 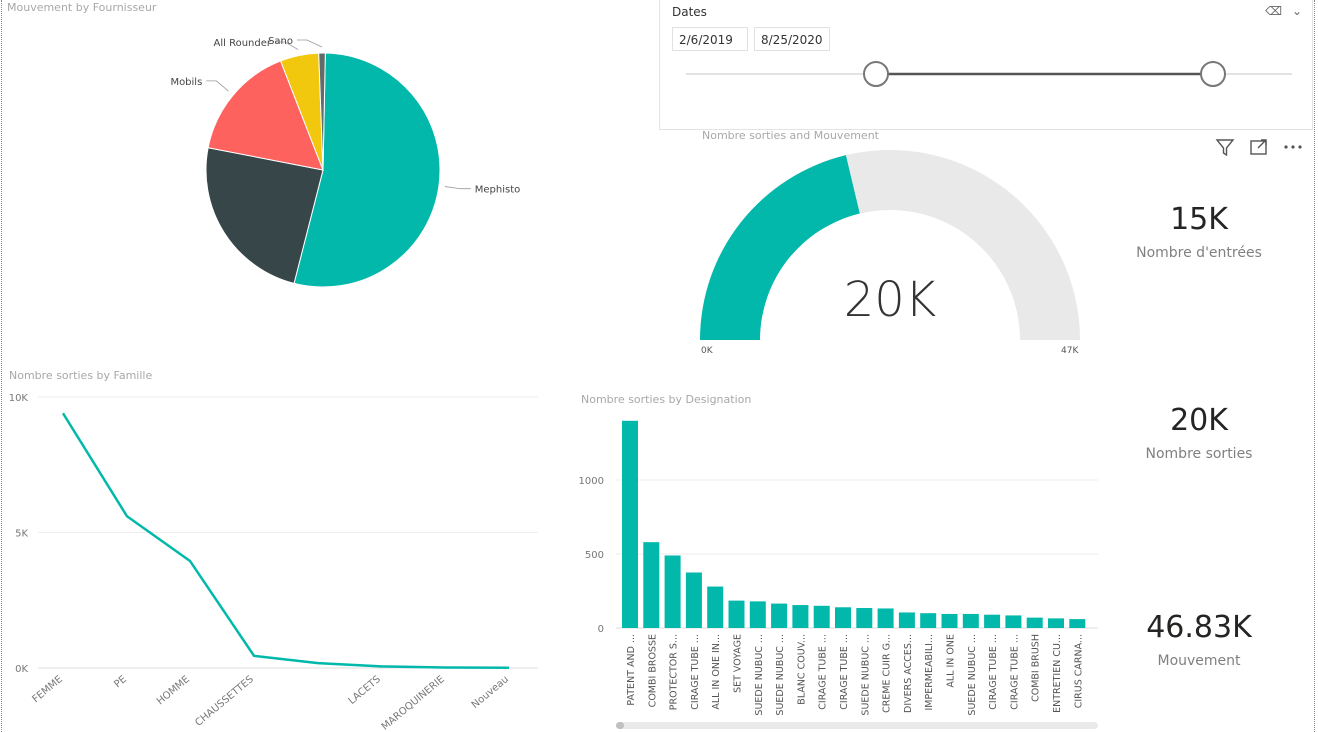 What do you see at coordinates (876, 74) in the screenshot?
I see `slider-start-handle` at bounding box center [876, 74].